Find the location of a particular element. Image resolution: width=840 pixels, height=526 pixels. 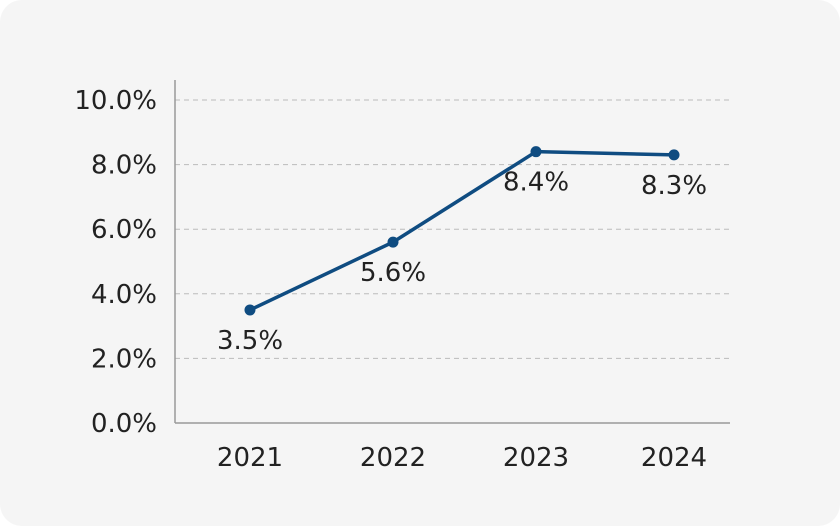

x-tick-label: 2024 is located at coordinates (674, 458).